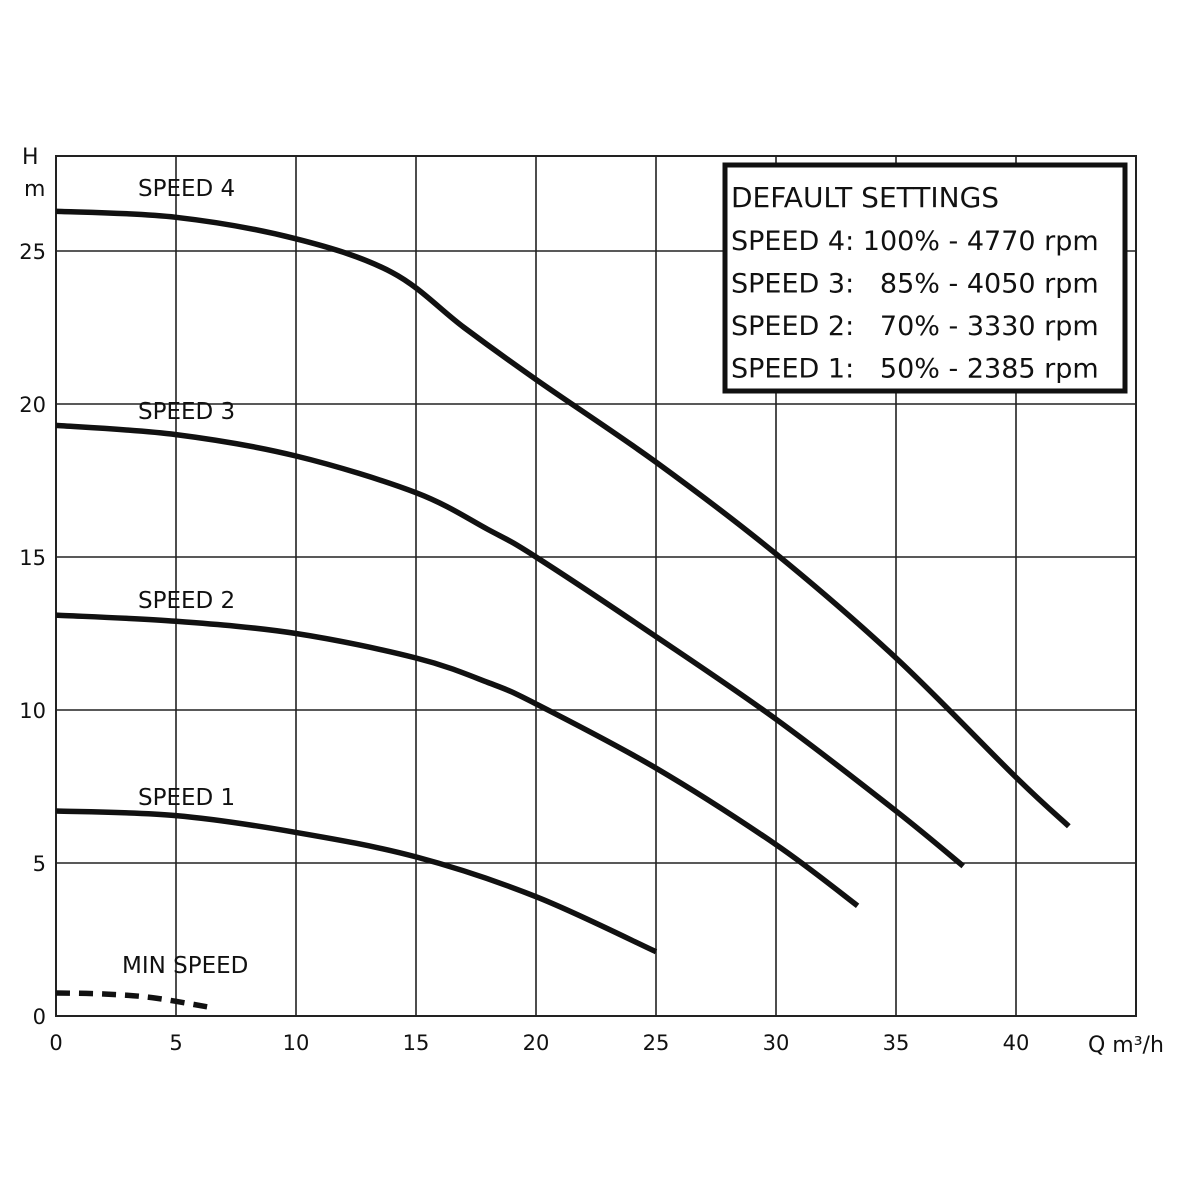 This screenshot has width=1200, height=1200. I want to click on series-label: SPEED 2, so click(186, 601).